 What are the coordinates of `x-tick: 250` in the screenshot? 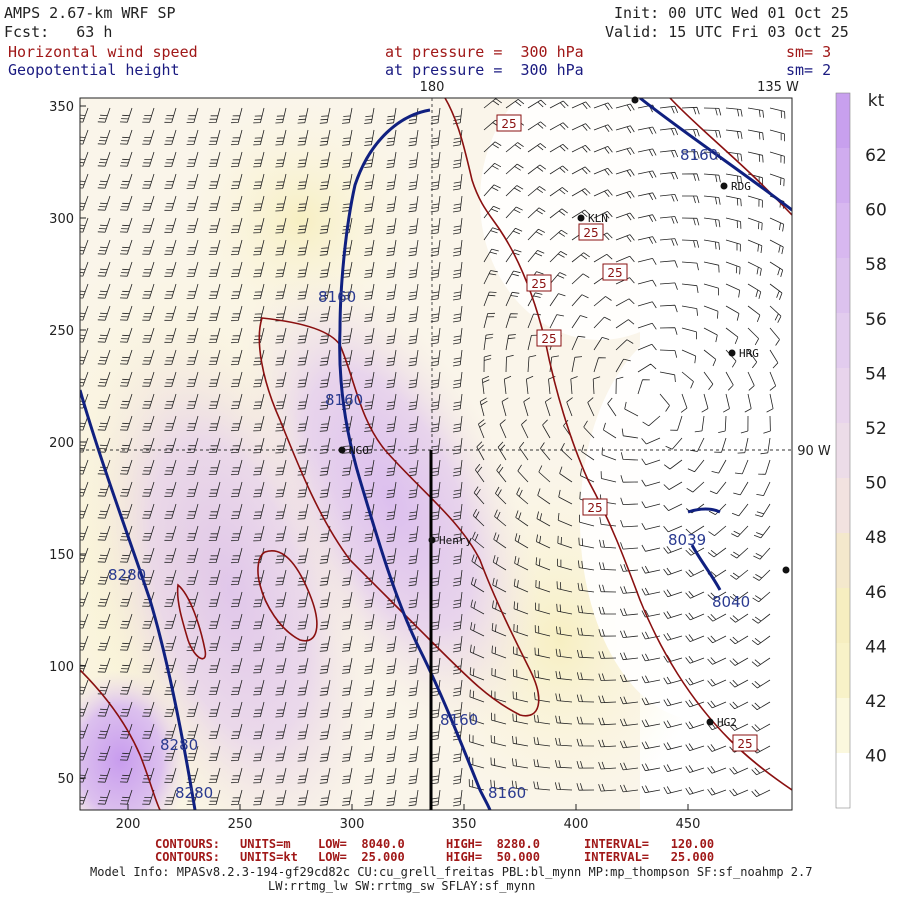 It's located at (240, 824).